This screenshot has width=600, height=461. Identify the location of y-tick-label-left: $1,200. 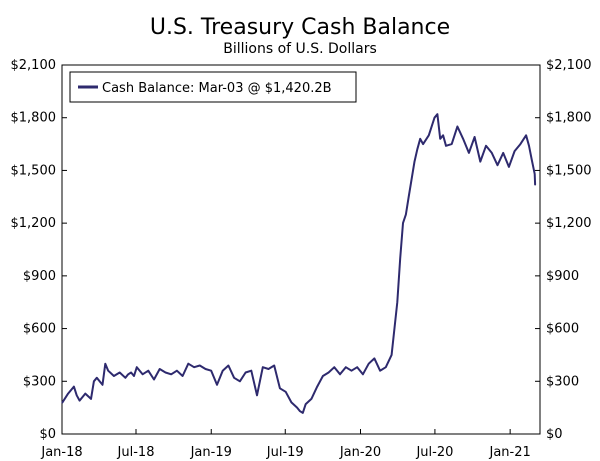
(34, 223).